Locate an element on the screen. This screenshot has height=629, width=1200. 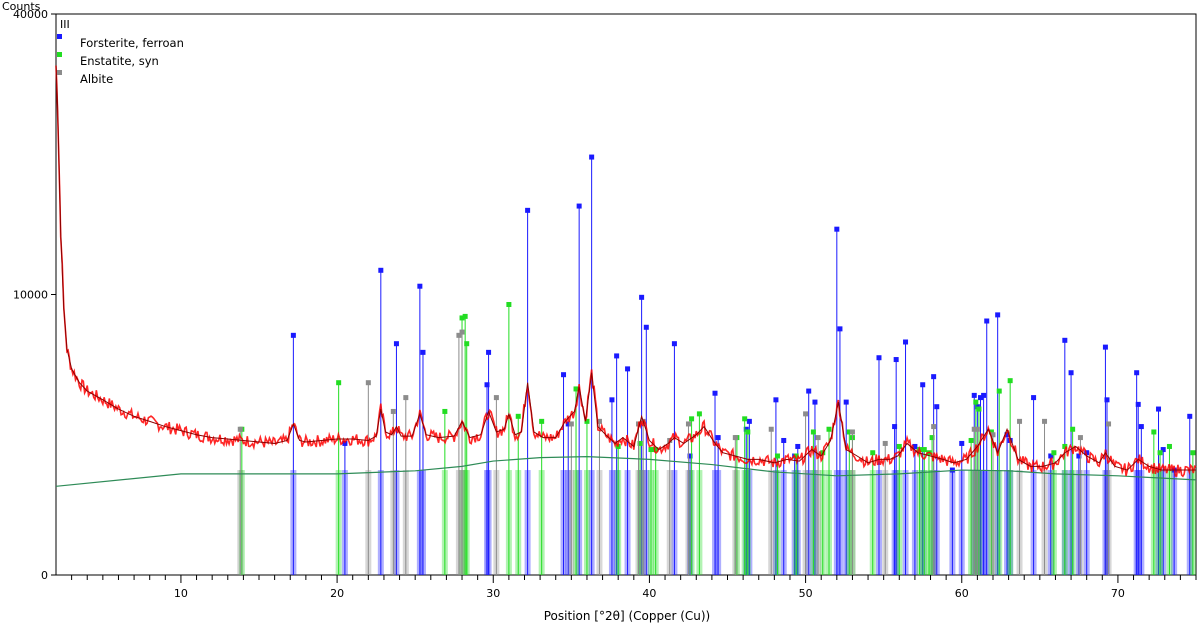
y-tick-label: 0 is located at coordinates (44, 575).